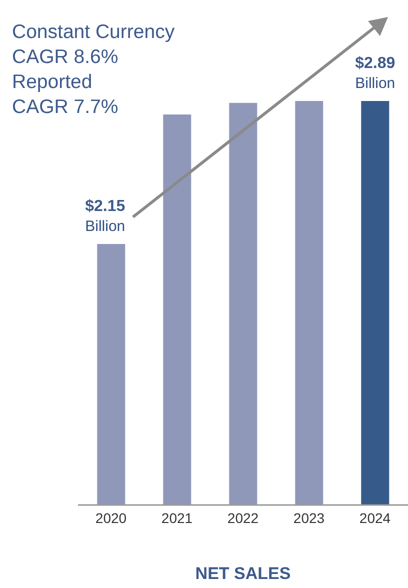  Describe the element at coordinates (243, 574) in the screenshot. I see `text: NET SALES` at that location.